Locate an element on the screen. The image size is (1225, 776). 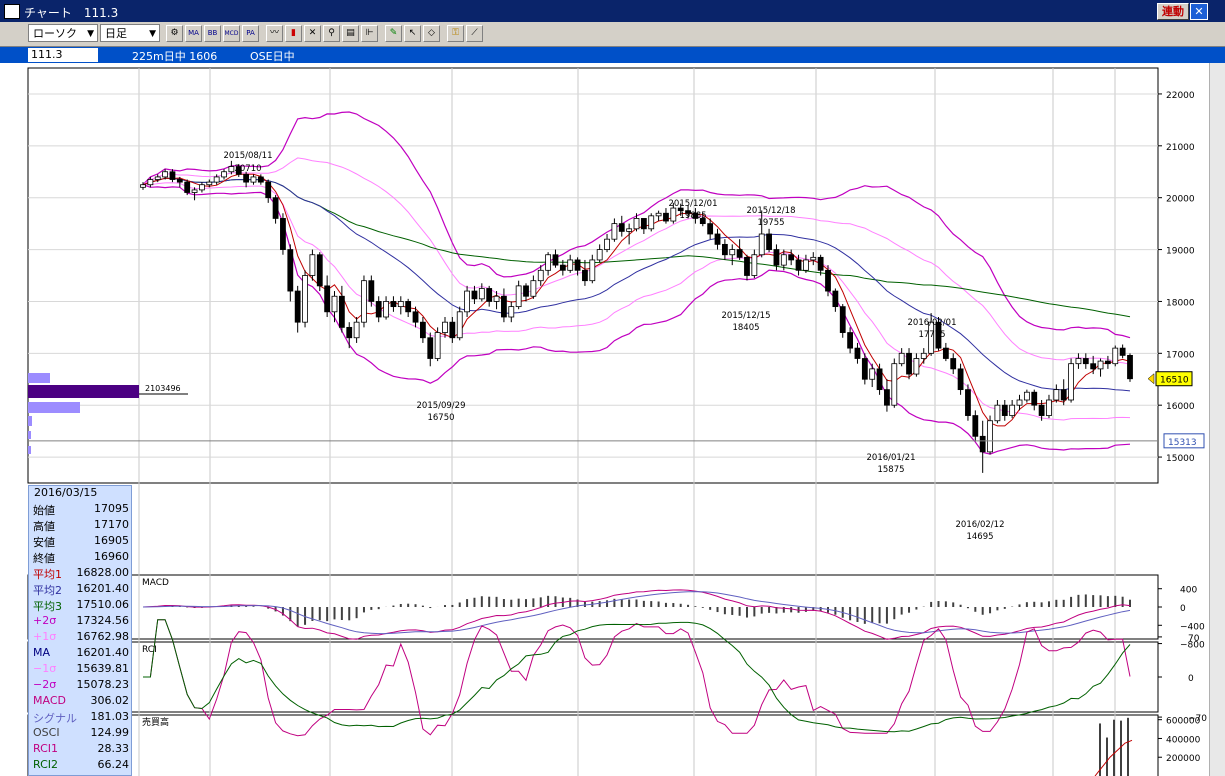
candle-icon: ▮ is located at coordinates (293, 33).